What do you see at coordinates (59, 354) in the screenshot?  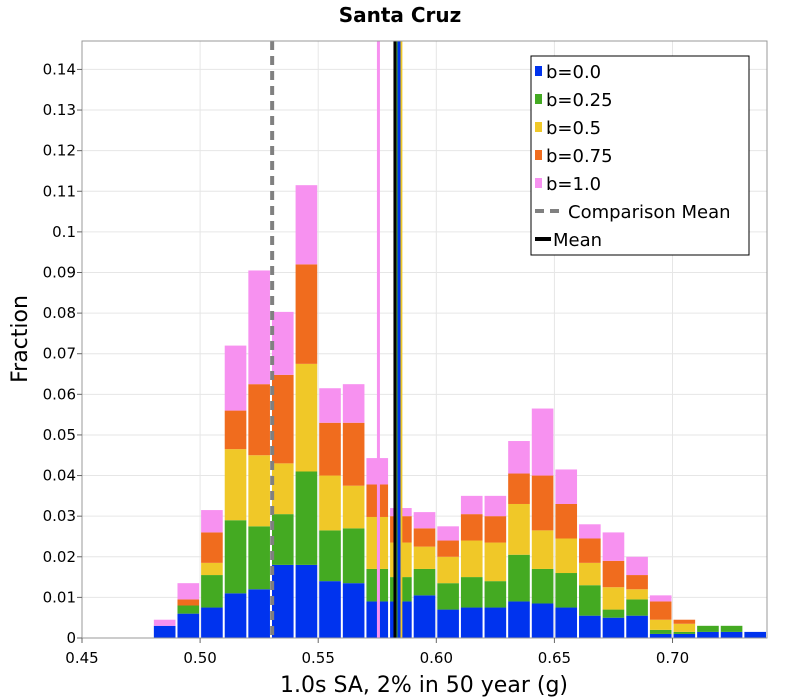 I see `y-tick-label: 0.07` at bounding box center [59, 354].